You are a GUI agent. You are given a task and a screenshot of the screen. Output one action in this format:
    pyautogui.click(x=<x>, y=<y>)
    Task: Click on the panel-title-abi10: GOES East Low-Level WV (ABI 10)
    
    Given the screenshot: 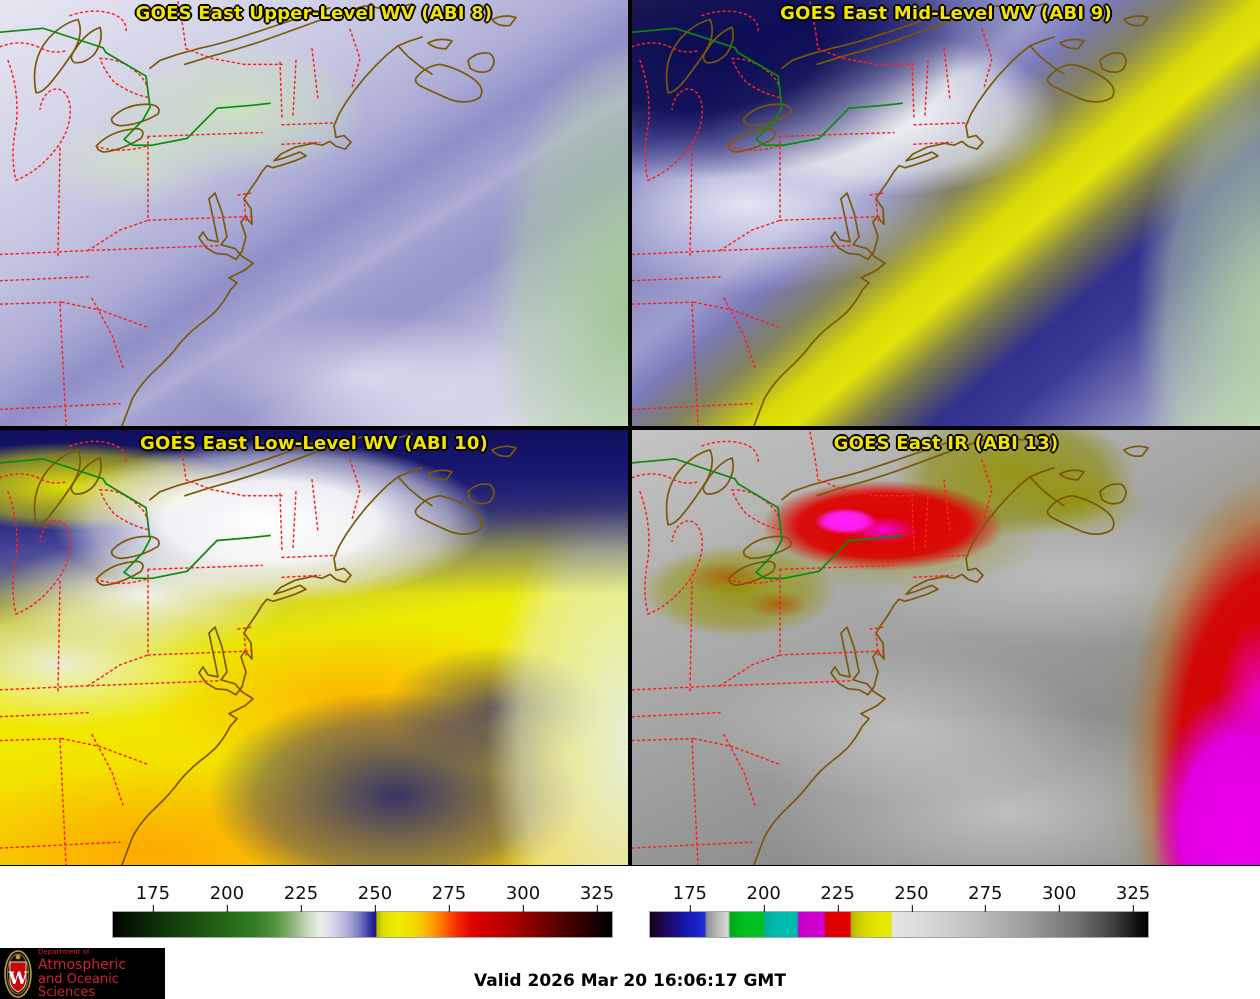 What is the action you would take?
    pyautogui.click(x=314, y=443)
    